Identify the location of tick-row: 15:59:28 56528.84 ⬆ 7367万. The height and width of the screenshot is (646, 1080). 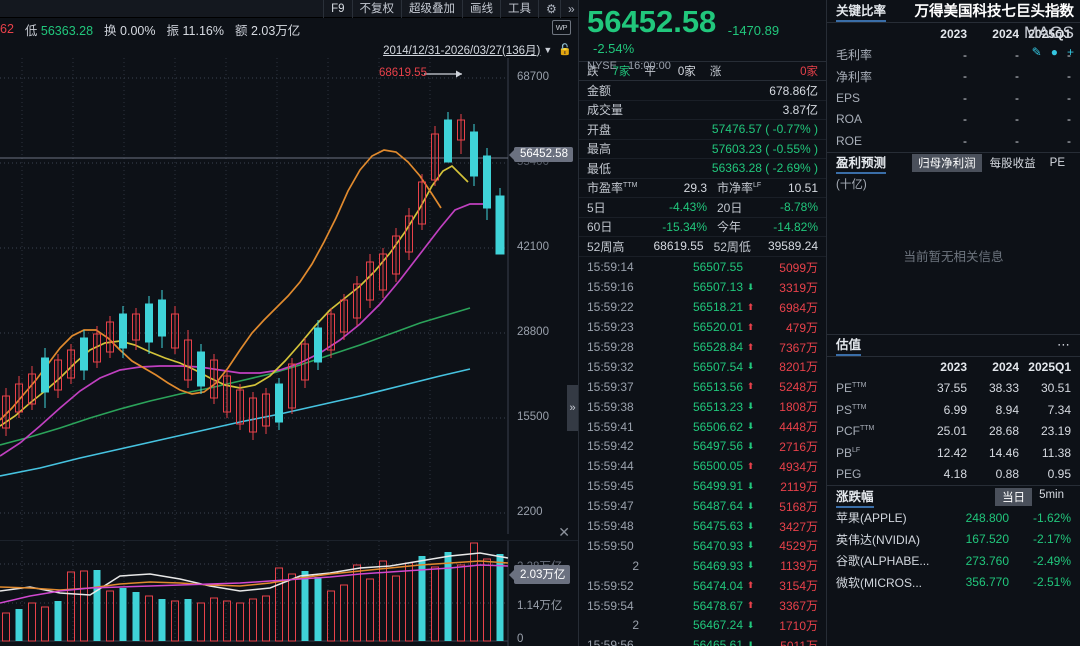
(702, 347).